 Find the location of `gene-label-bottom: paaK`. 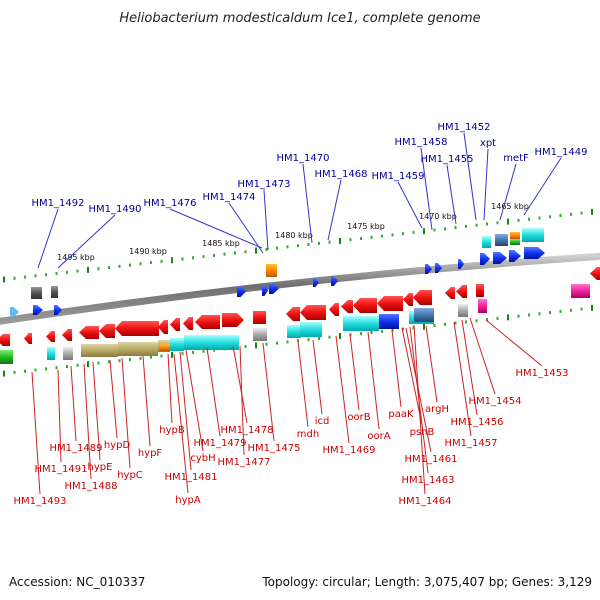

gene-label-bottom: paaK is located at coordinates (401, 414).